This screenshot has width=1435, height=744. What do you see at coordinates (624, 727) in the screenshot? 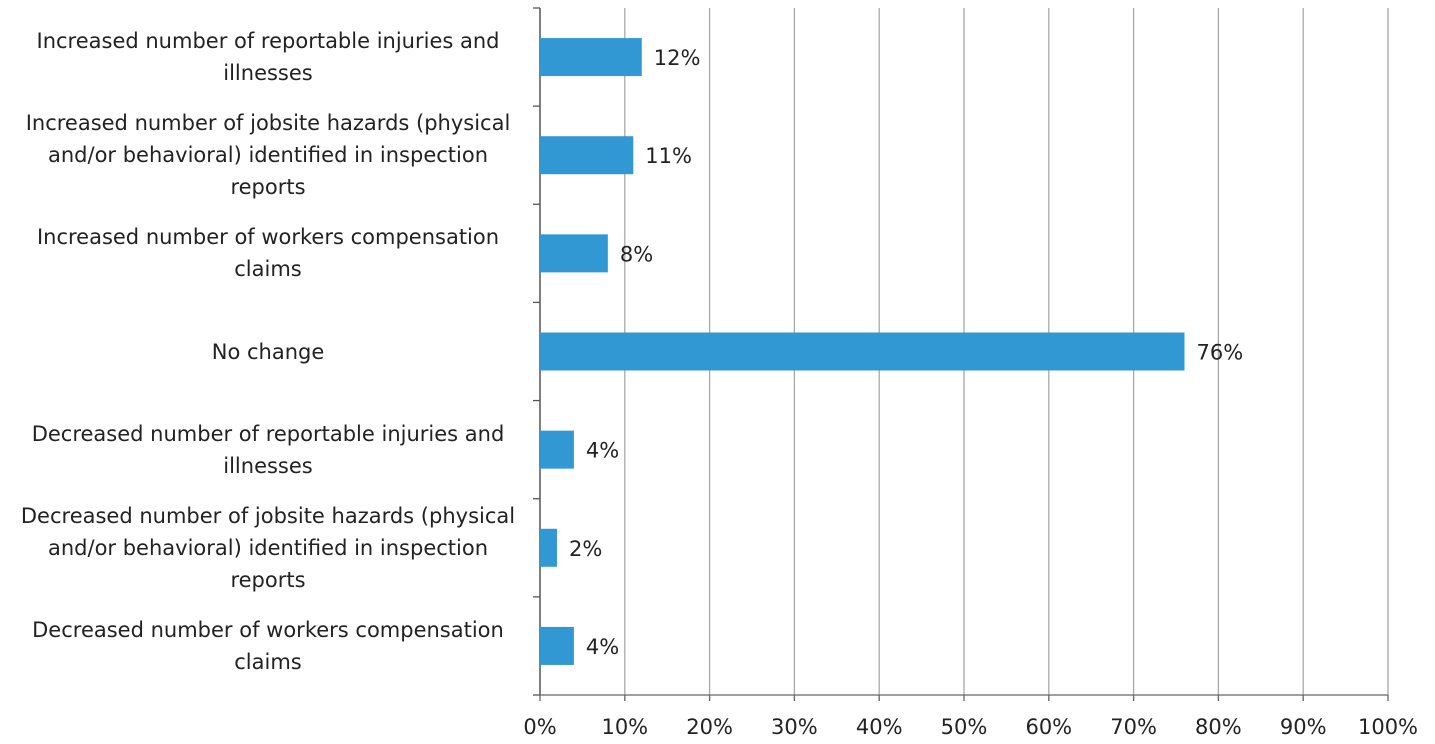
I see `x-tick-label: 10%` at bounding box center [624, 727].